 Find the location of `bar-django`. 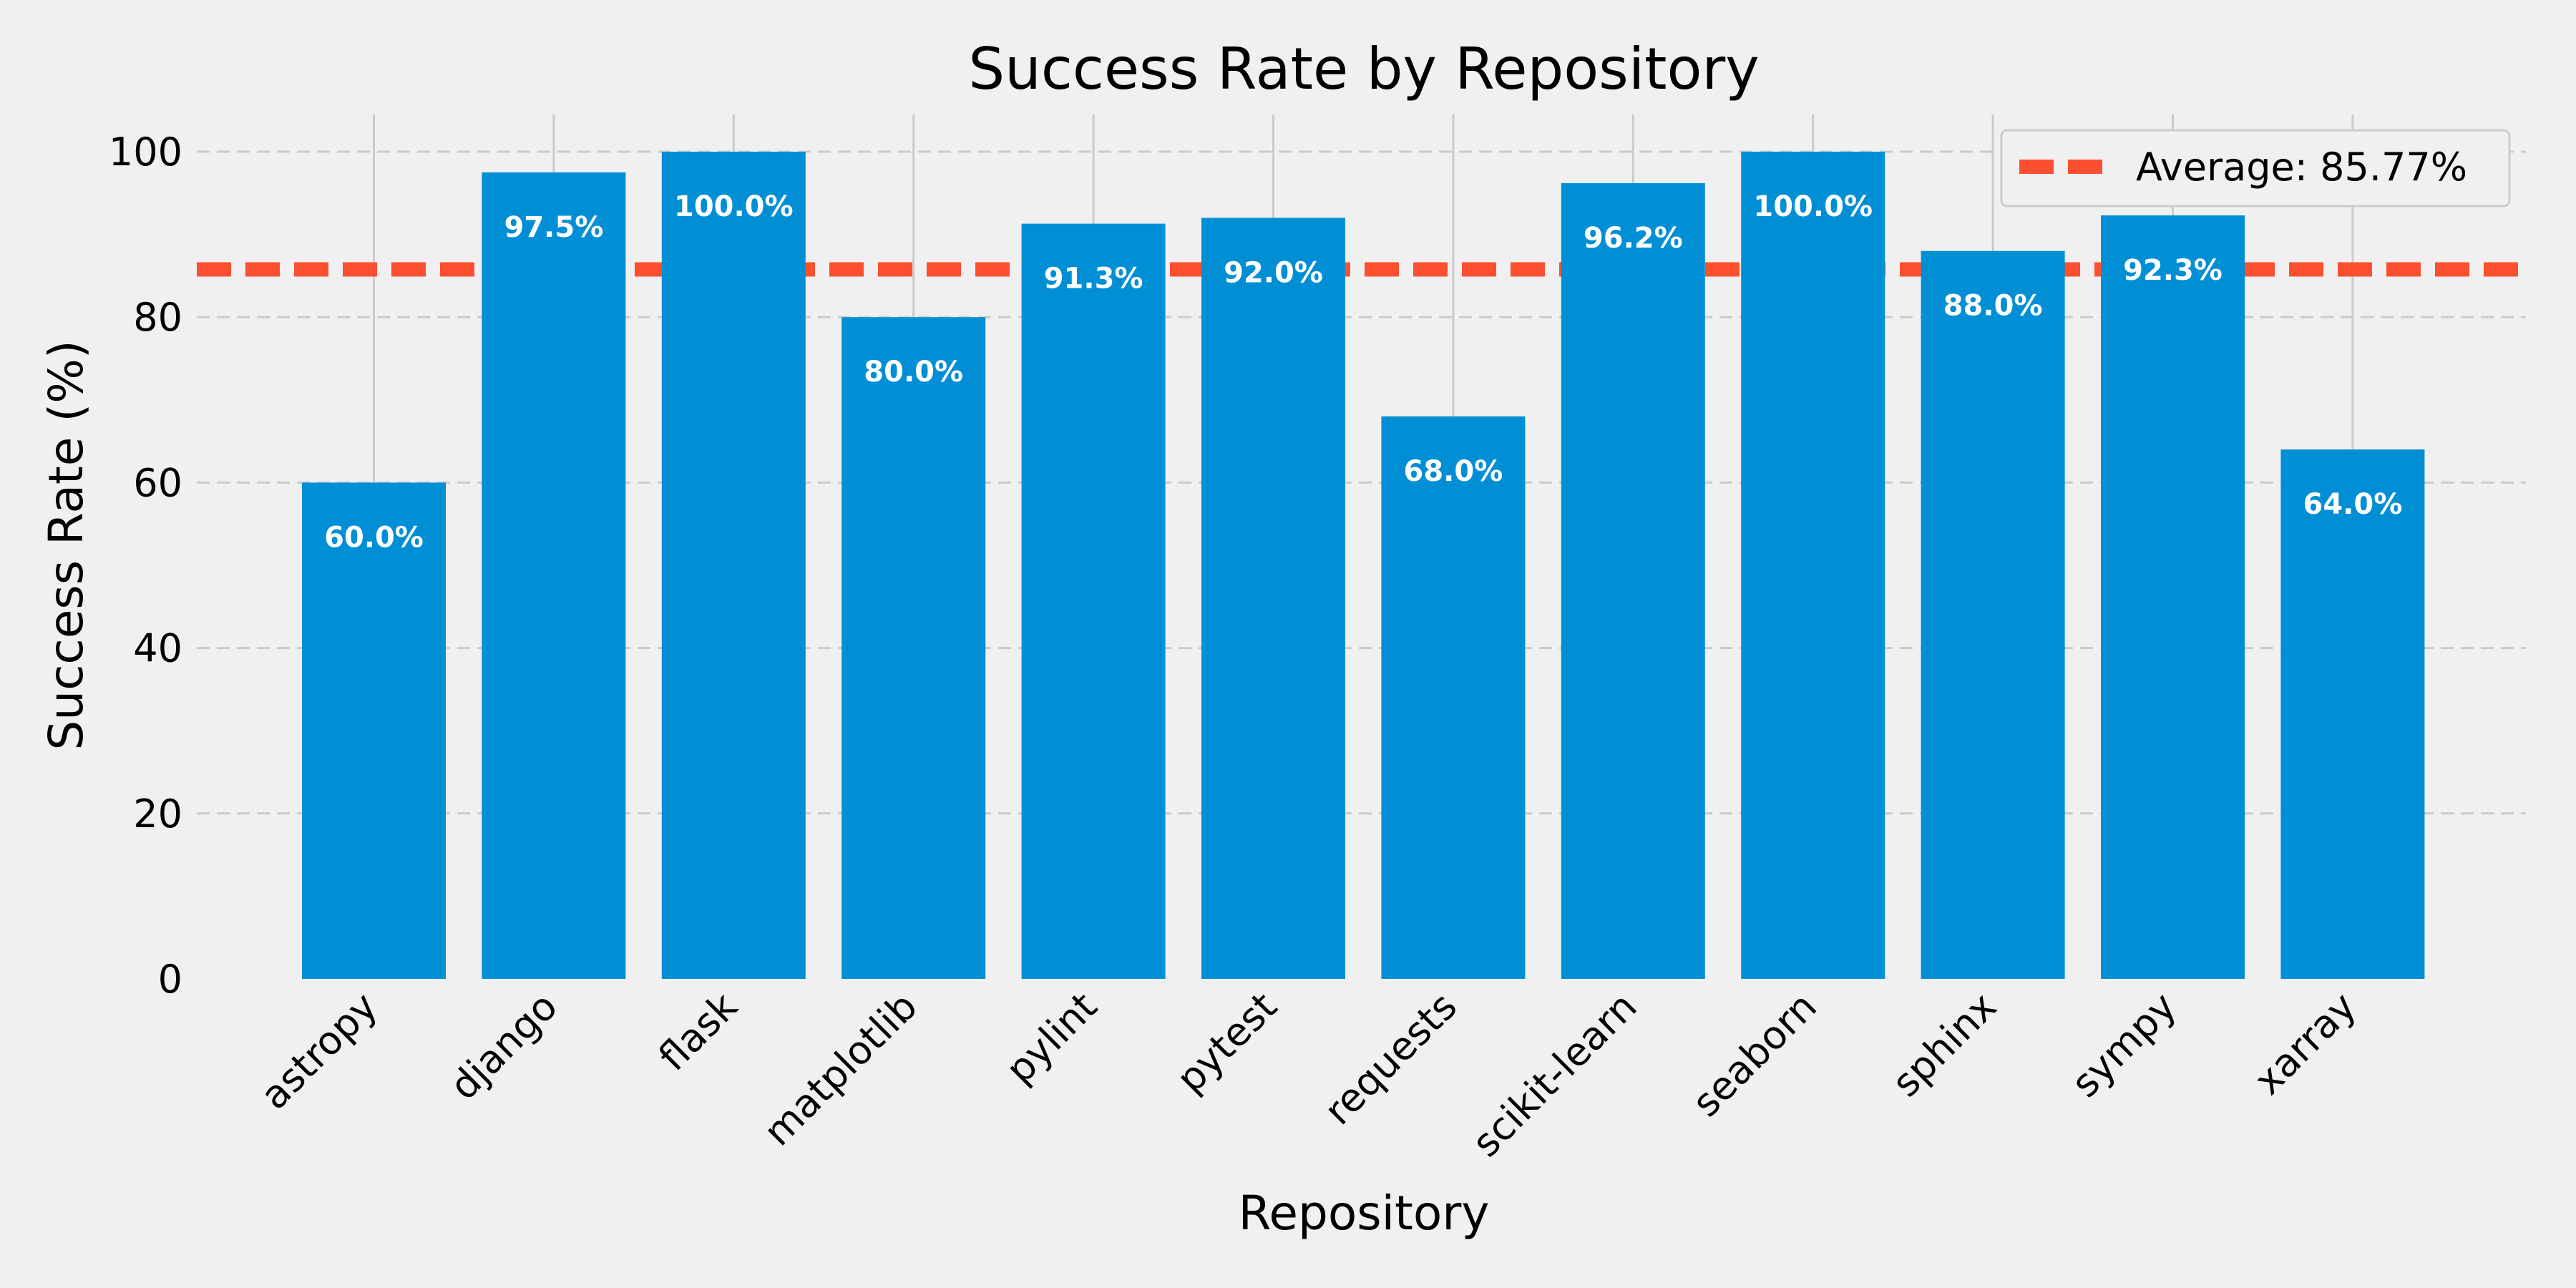

bar-django is located at coordinates (554, 575).